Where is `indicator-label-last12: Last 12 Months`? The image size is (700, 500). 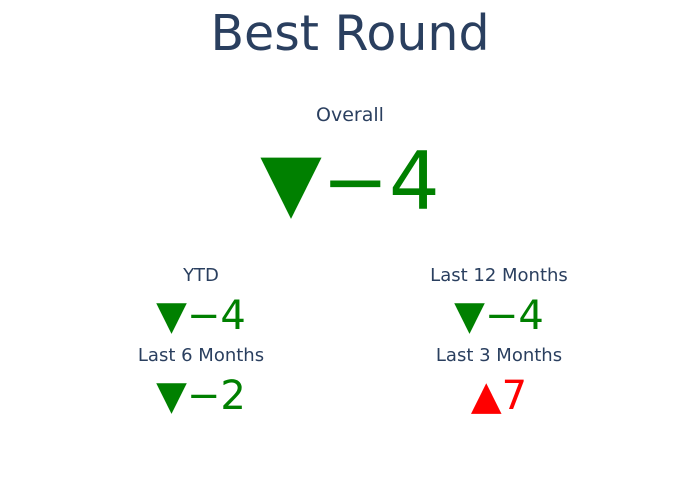
indicator-label-last12: Last 12 Months is located at coordinates (499, 275).